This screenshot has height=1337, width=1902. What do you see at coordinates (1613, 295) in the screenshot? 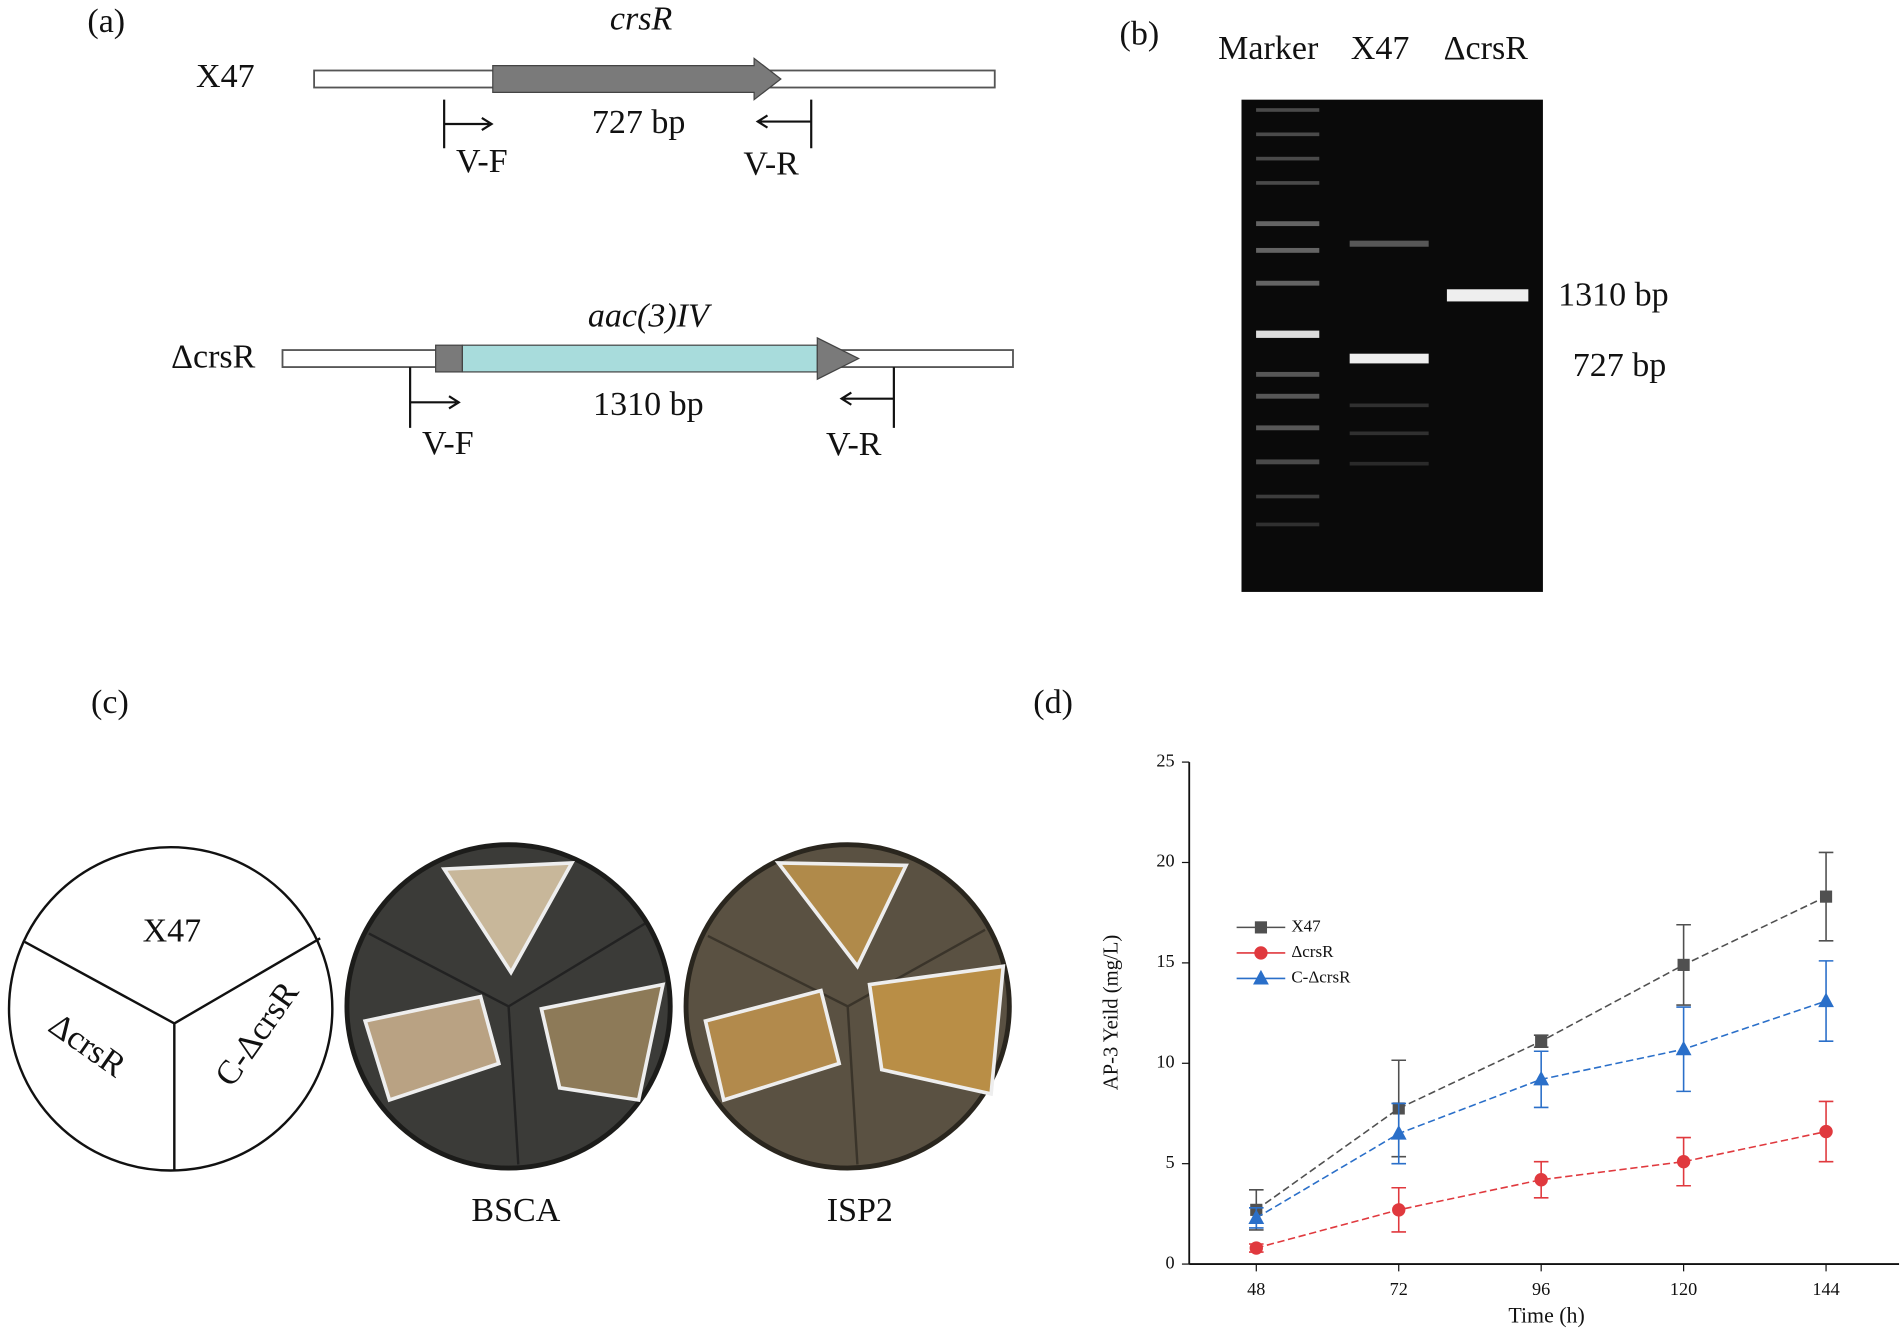
I see `band-label: 1310 bp` at bounding box center [1613, 295].